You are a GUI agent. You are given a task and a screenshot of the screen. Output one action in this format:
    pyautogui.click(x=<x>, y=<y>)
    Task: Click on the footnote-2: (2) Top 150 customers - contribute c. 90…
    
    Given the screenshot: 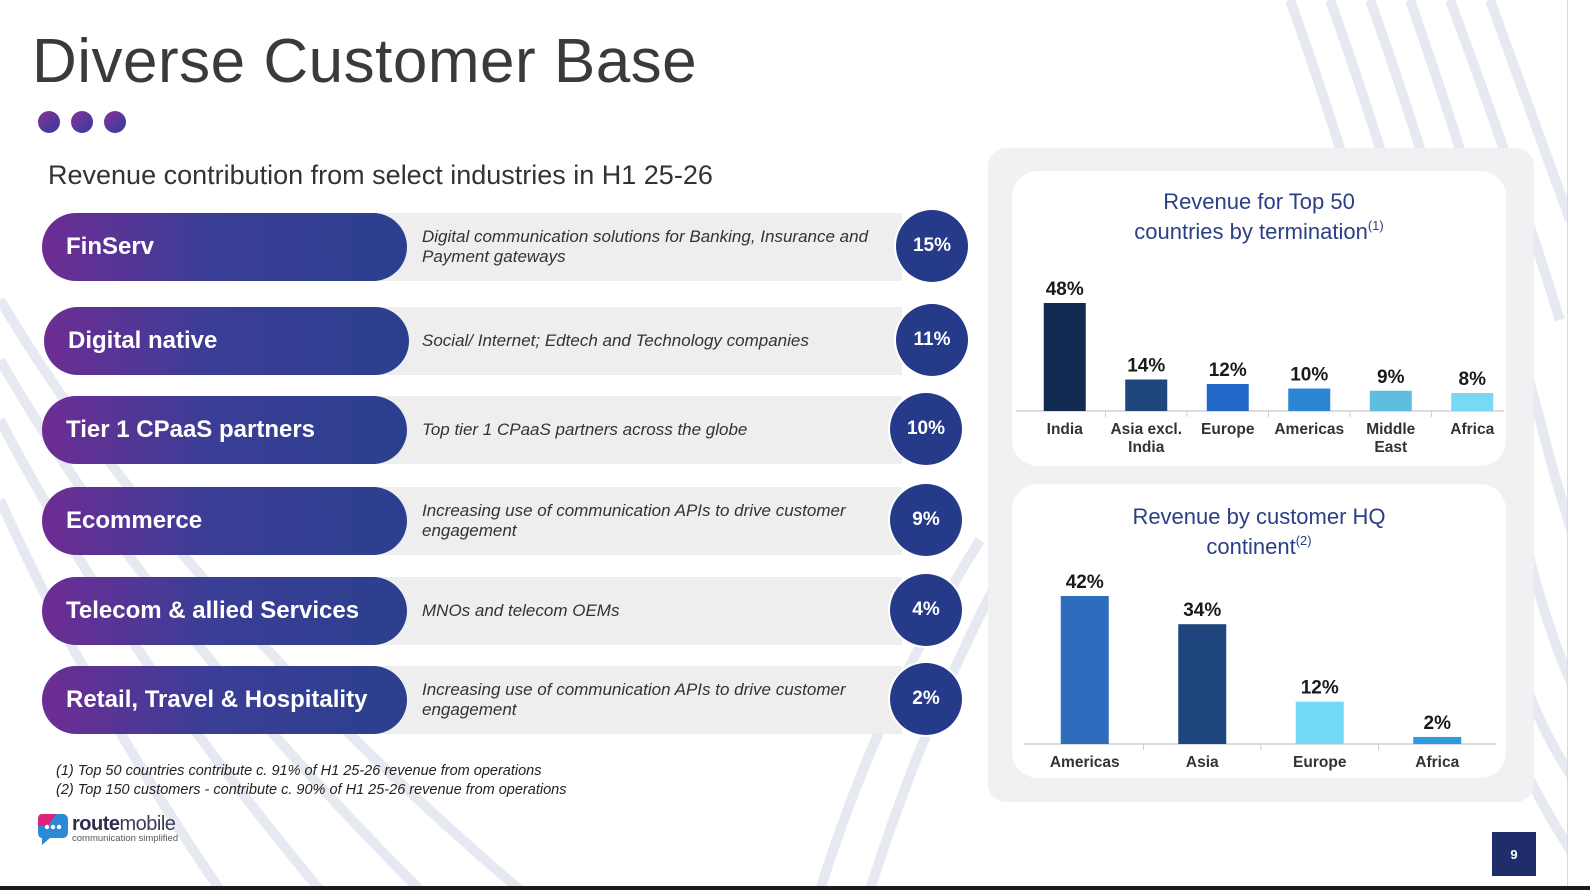 What is the action you would take?
    pyautogui.click(x=311, y=790)
    